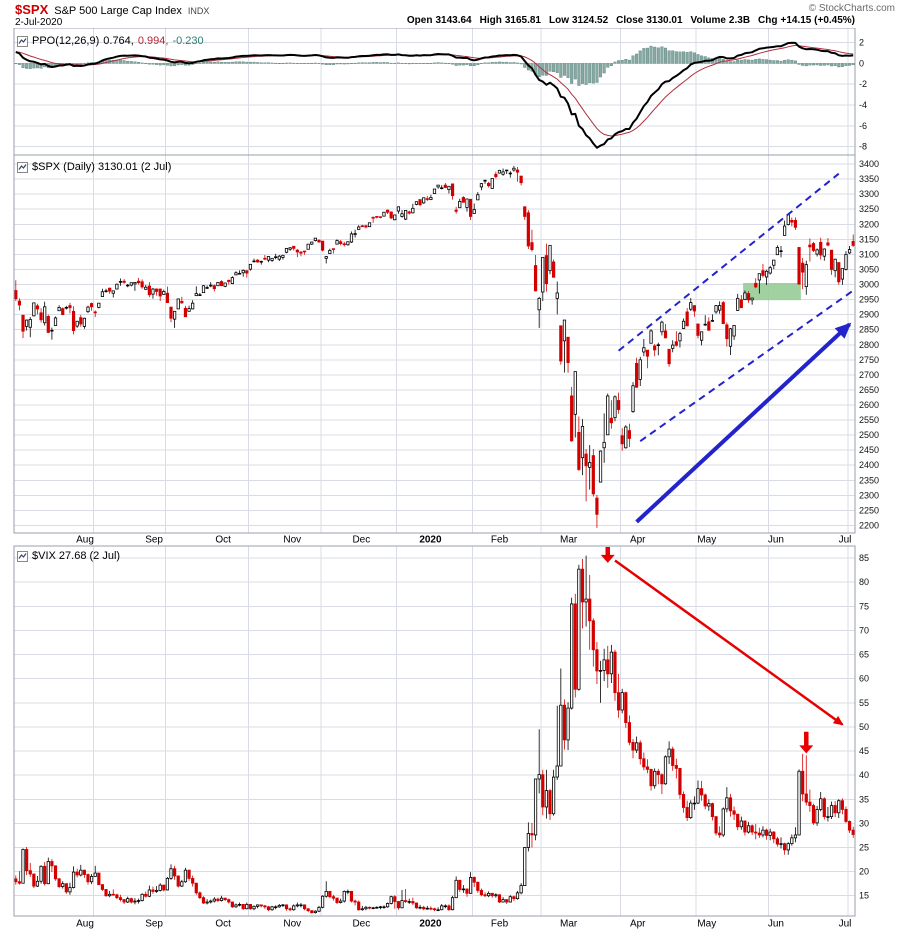 This screenshot has height=930, width=900. I want to click on svg-text: 2350, so click(869, 480).